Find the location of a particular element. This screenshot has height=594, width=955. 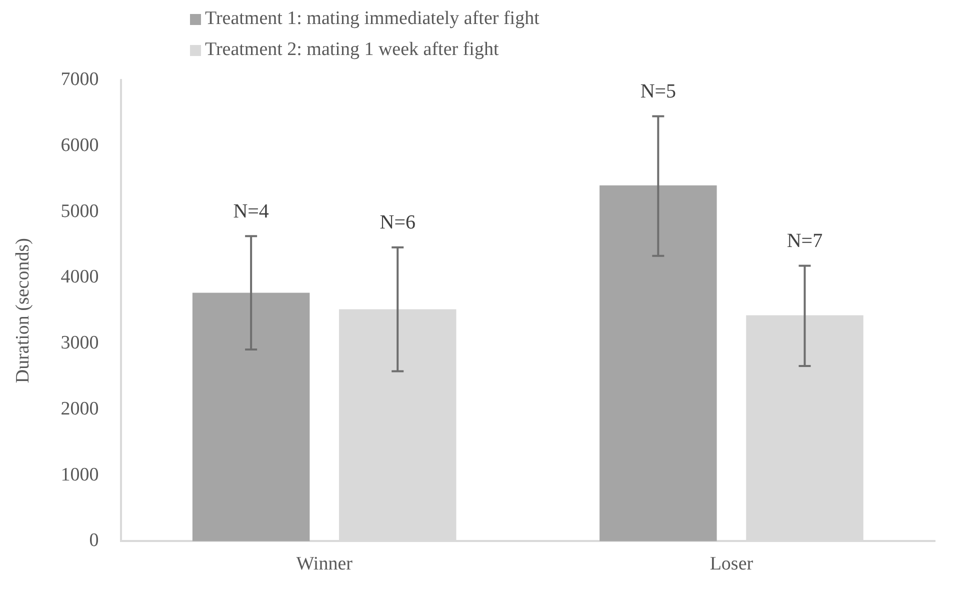

x-tick-label: Winner is located at coordinates (325, 564).